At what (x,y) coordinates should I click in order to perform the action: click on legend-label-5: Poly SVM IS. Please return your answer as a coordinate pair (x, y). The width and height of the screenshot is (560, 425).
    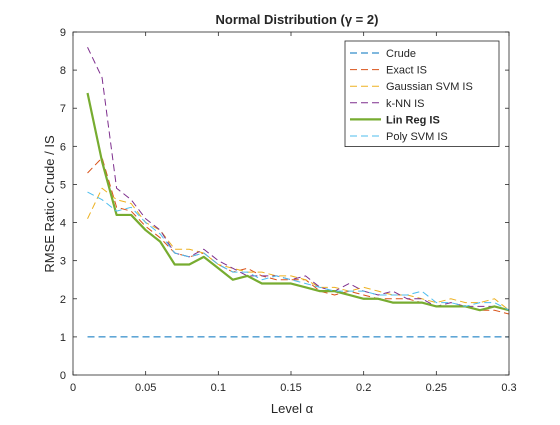
    Looking at the image, I should click on (417, 137).